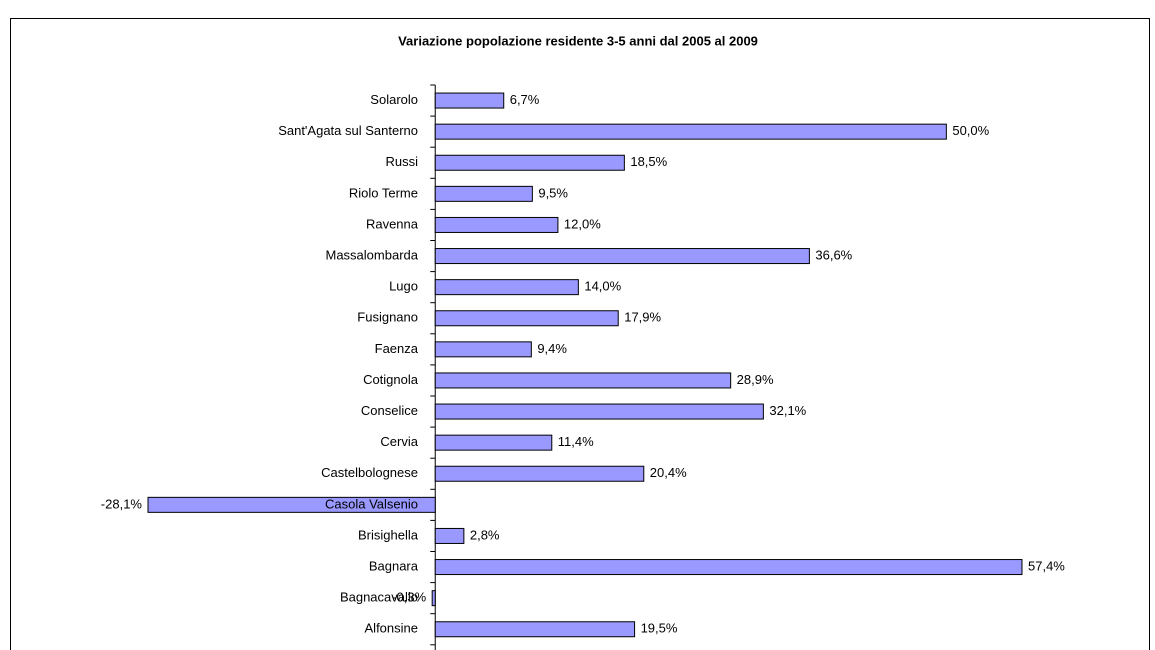  What do you see at coordinates (409, 597) in the screenshot?
I see `data-label: -0,3%` at bounding box center [409, 597].